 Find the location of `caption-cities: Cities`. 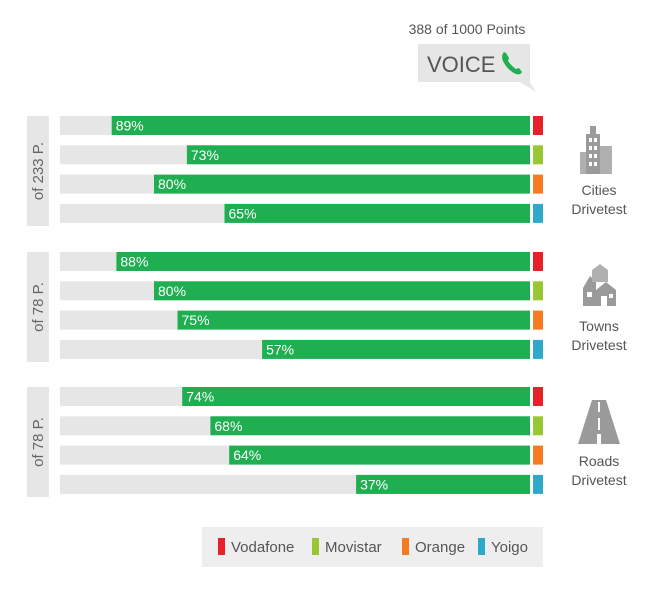

caption-cities: Cities is located at coordinates (598, 190).